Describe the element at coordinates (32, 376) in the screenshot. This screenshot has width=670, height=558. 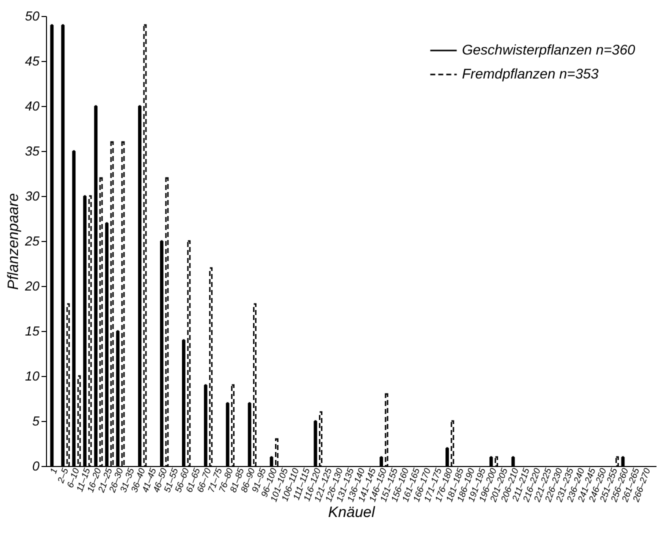
I see `y-tick-label: 10` at that location.